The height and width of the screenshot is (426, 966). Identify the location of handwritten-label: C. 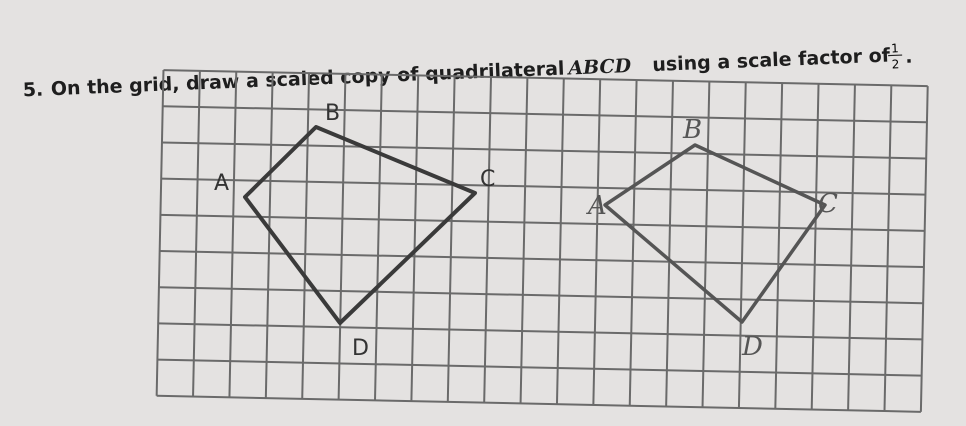
(828, 204).